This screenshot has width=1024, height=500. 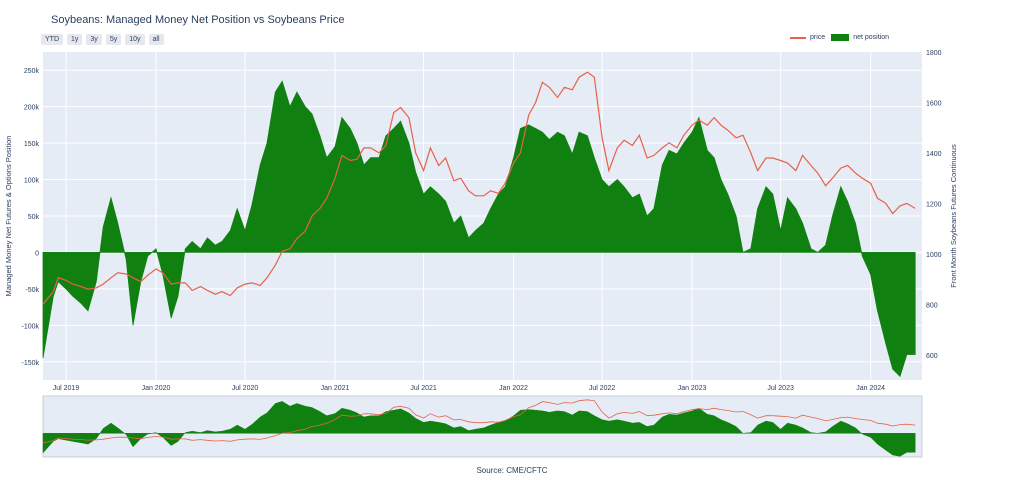 I want to click on range-slider, so click(x=482, y=426).